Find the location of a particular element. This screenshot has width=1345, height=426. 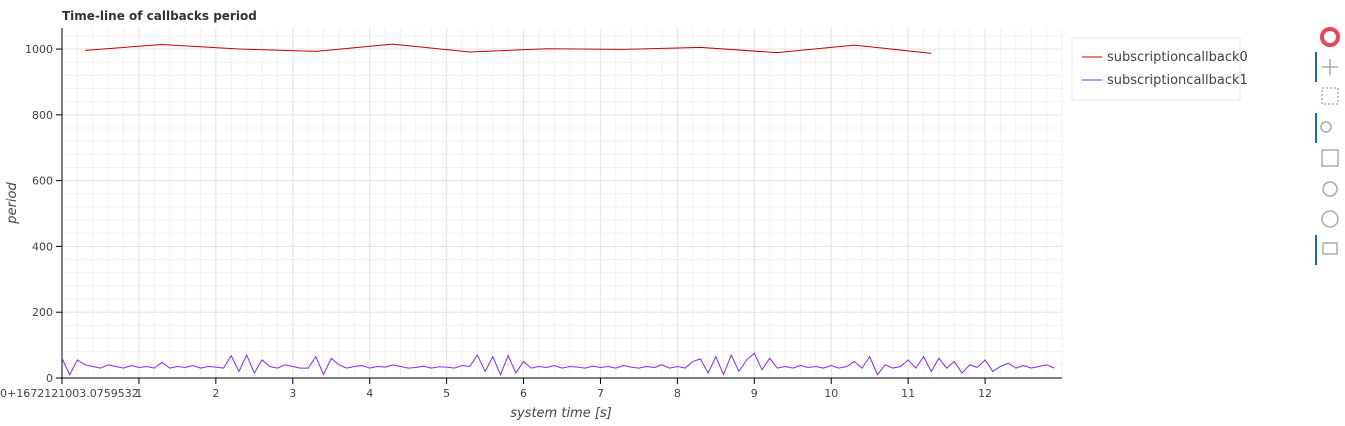

x-tick-label: 7 is located at coordinates (600, 393).